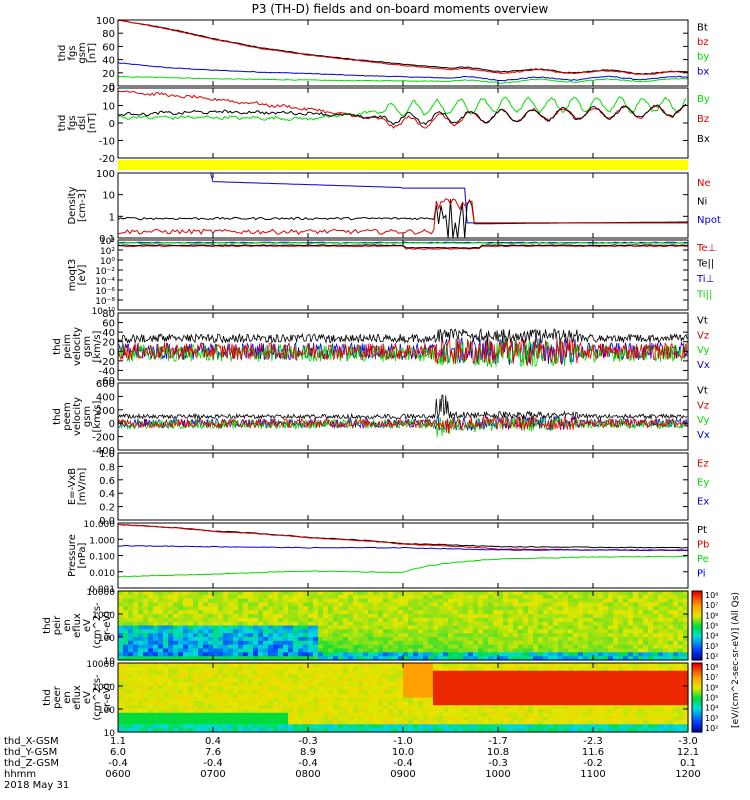  Describe the element at coordinates (711, 677) in the screenshot. I see `colorbar-tick: 10⁷` at that location.